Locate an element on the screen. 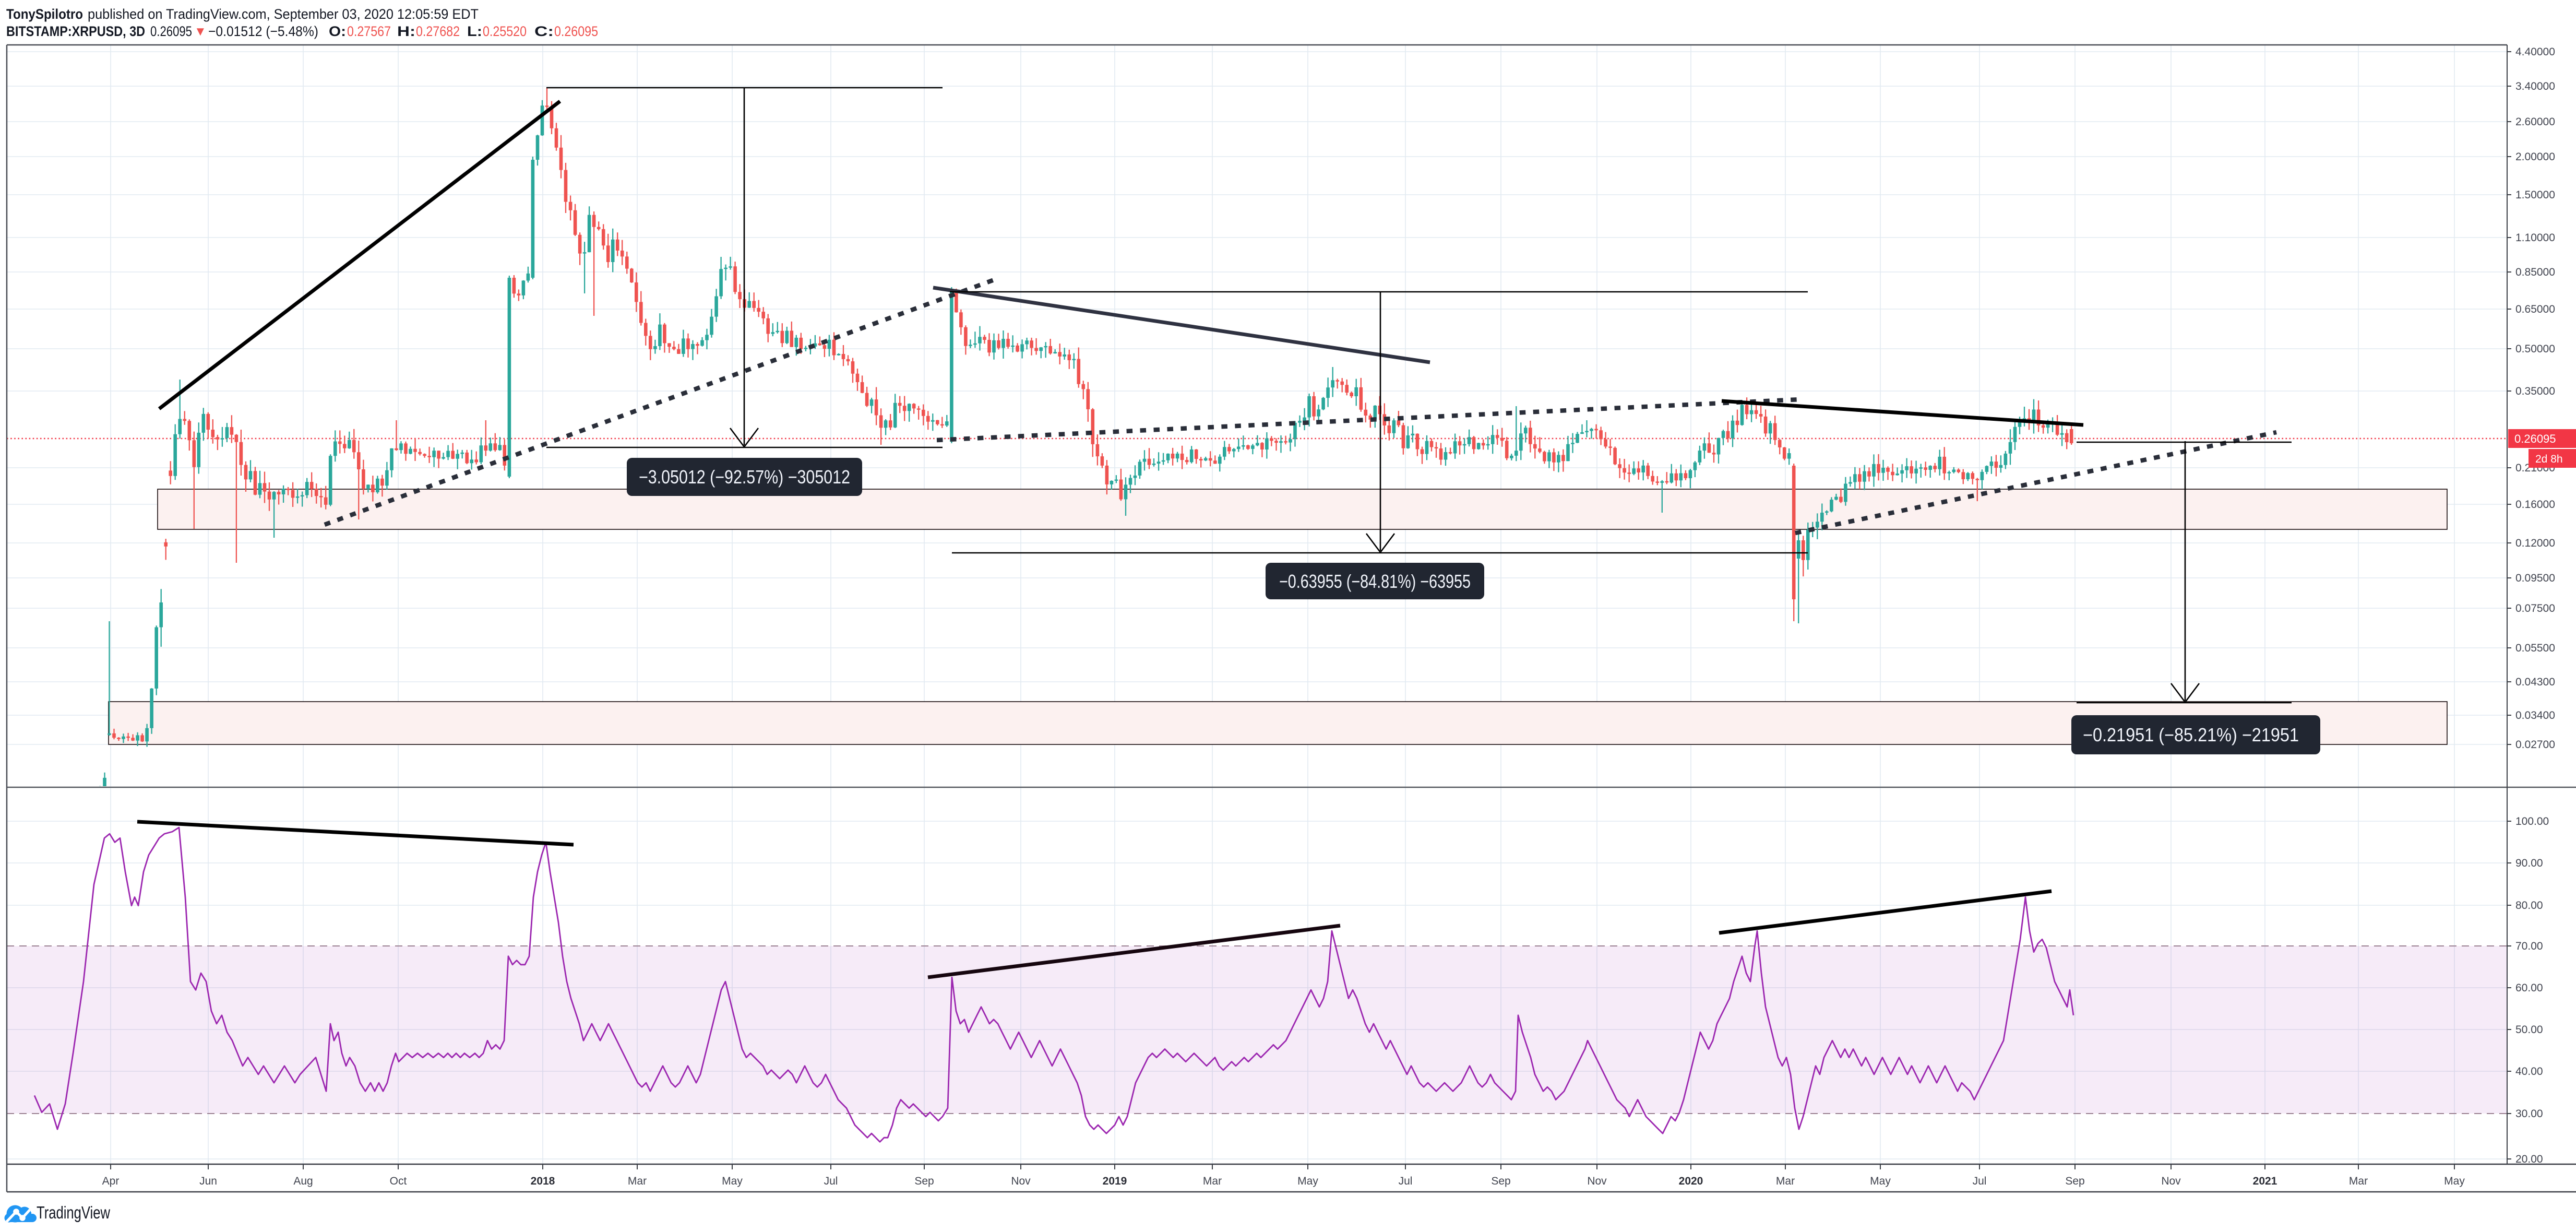  svg-text: 2.00000 is located at coordinates (2535, 157).